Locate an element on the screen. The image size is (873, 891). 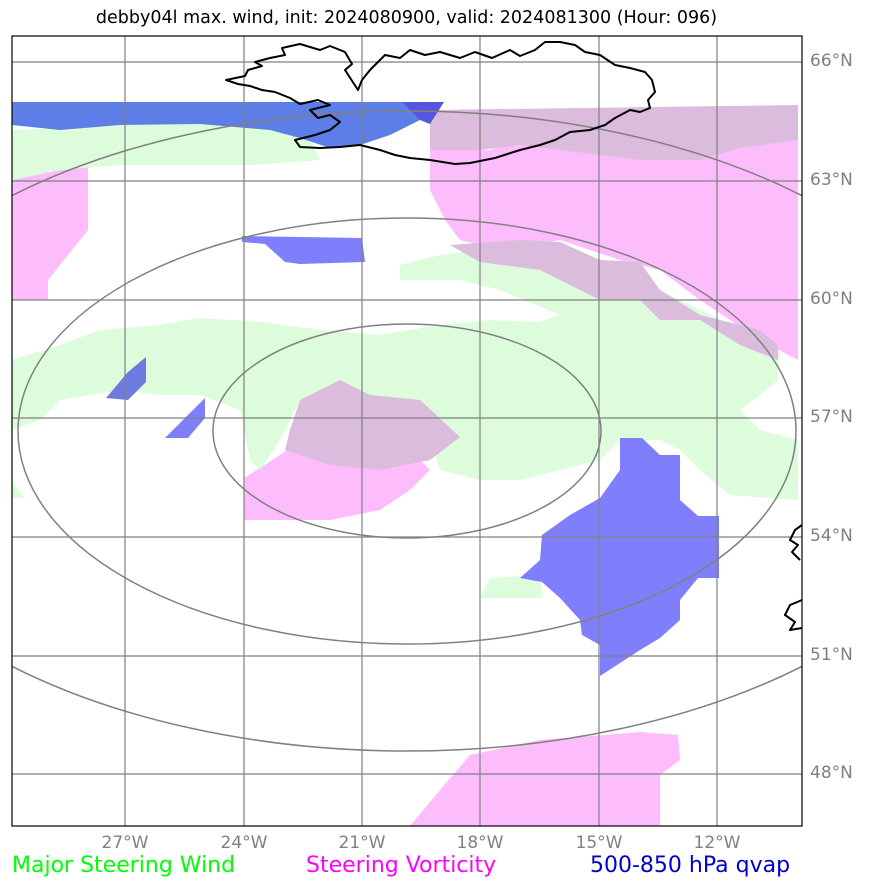
lon-label-21w: 21°W is located at coordinates (362, 843).